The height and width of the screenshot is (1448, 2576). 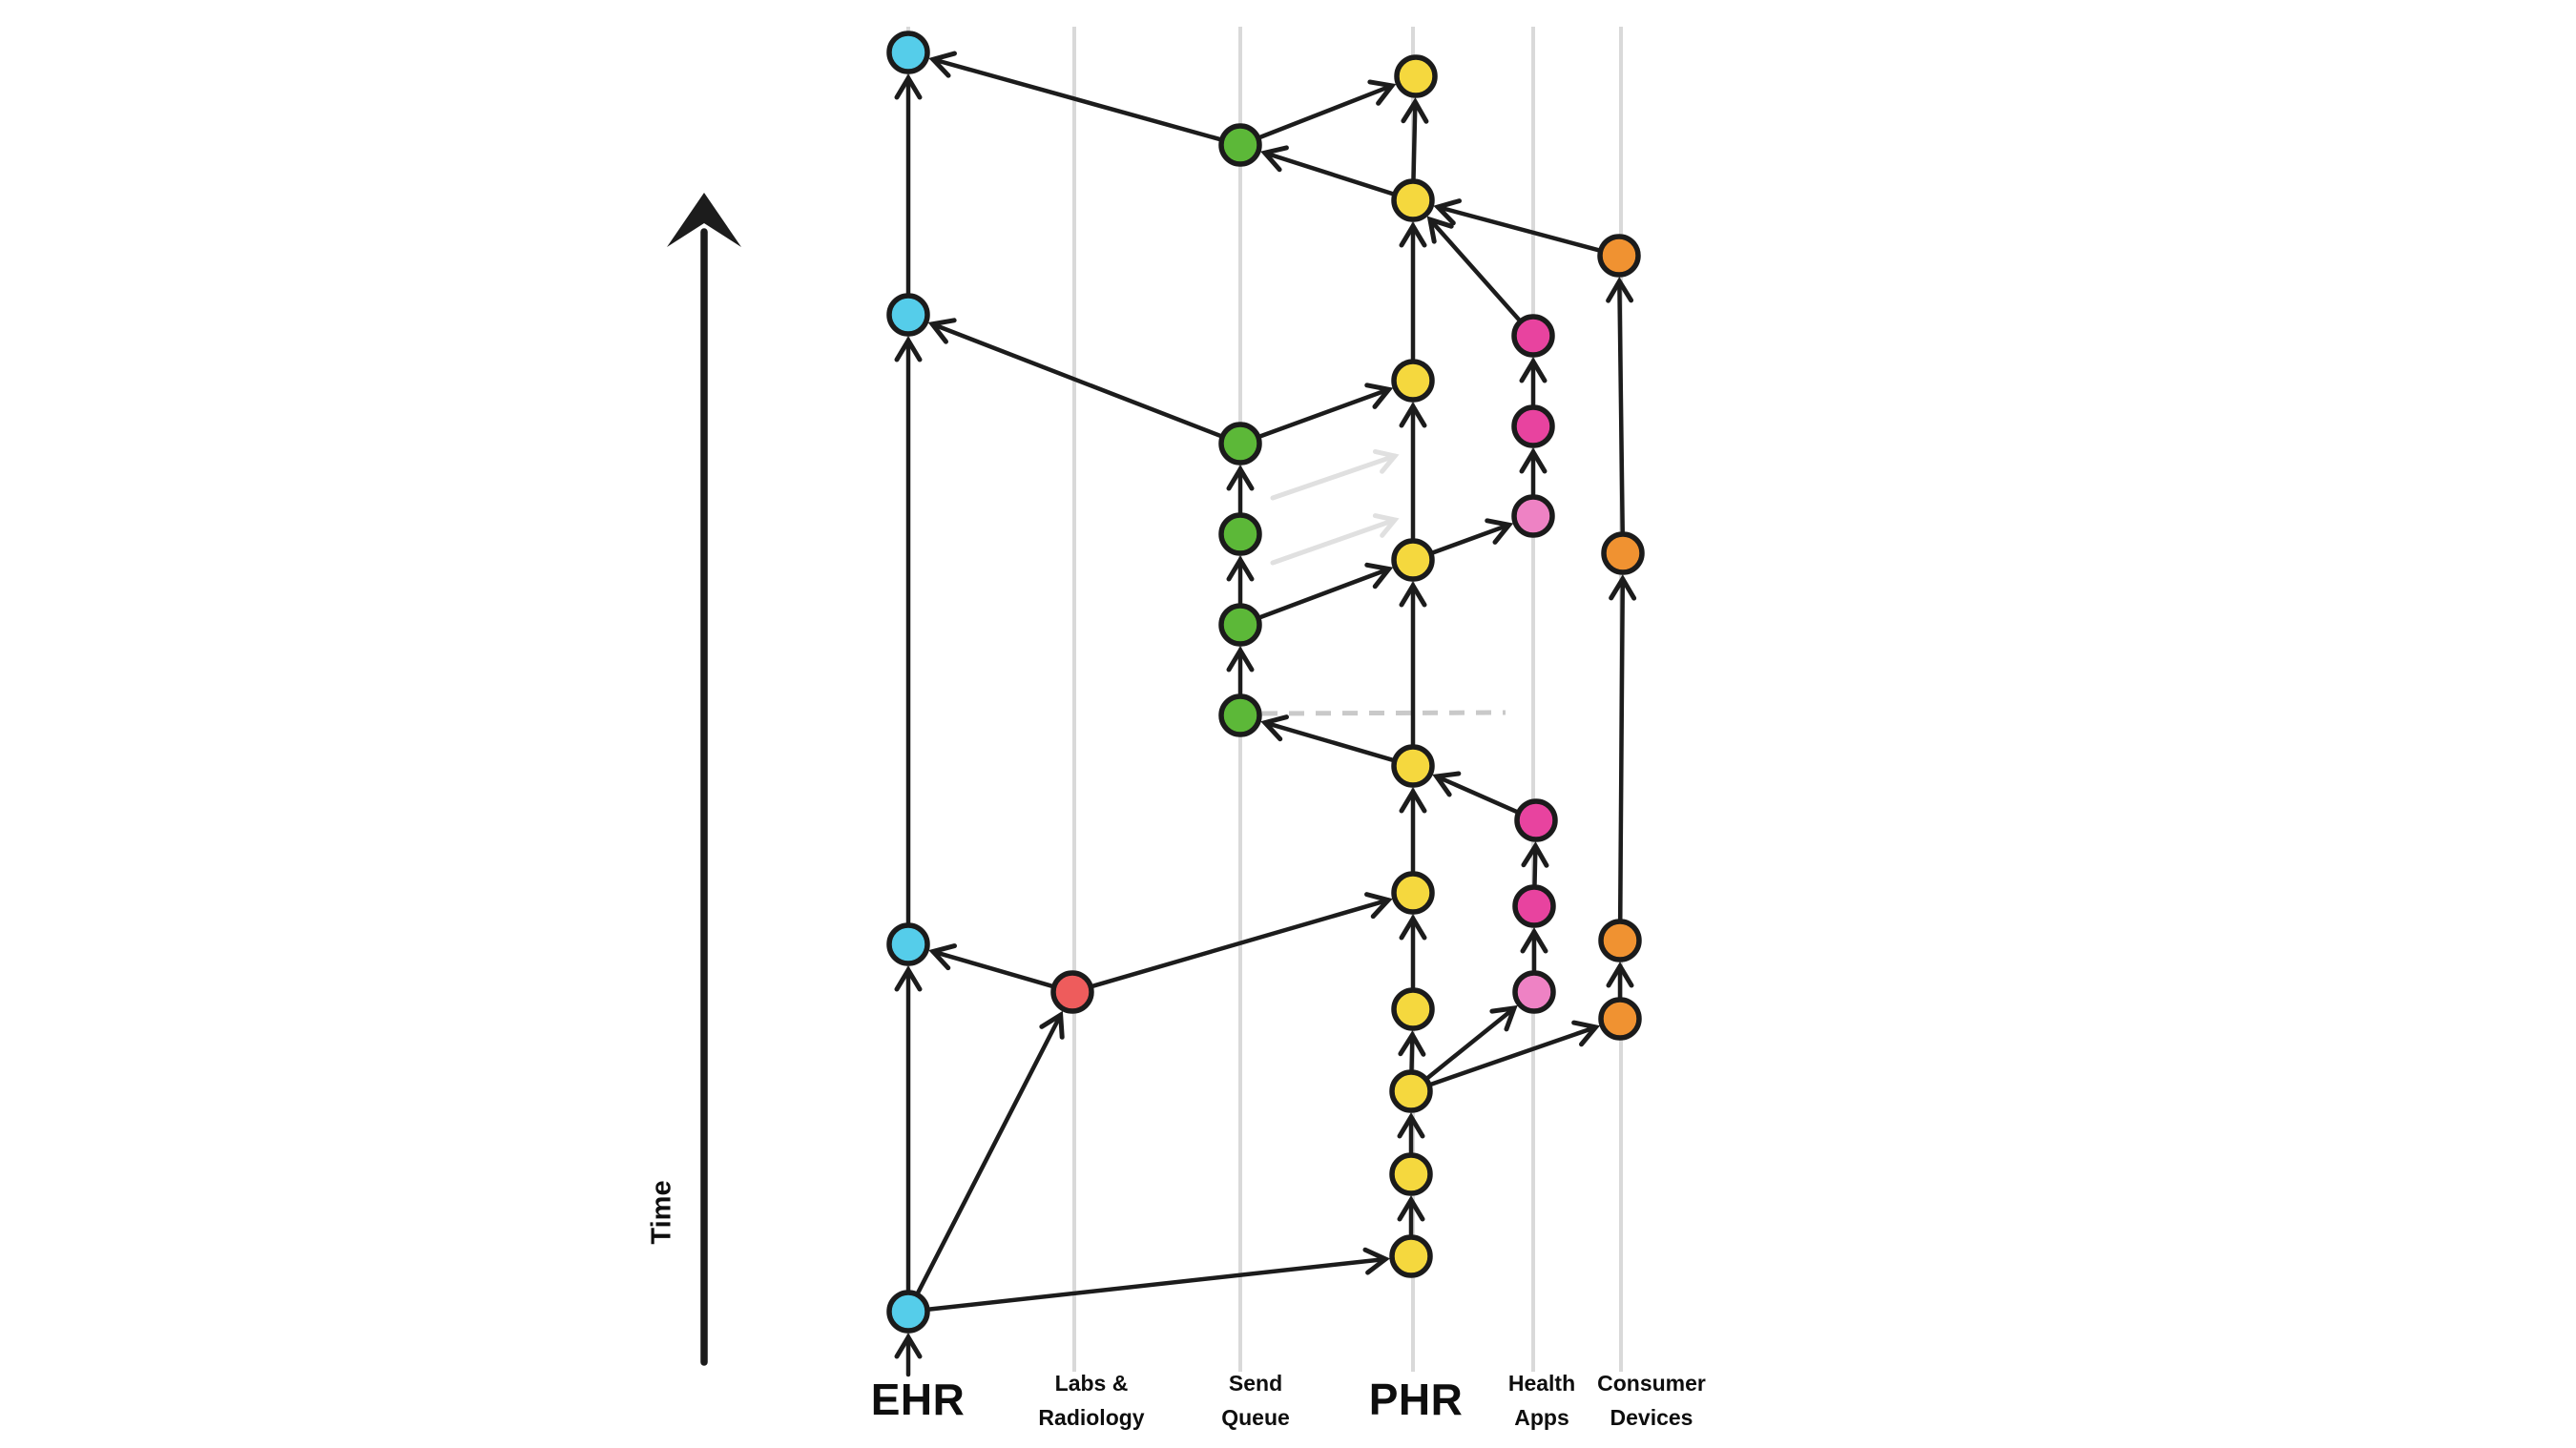 What do you see at coordinates (1413, 560) in the screenshot?
I see `node-phr-y4` at bounding box center [1413, 560].